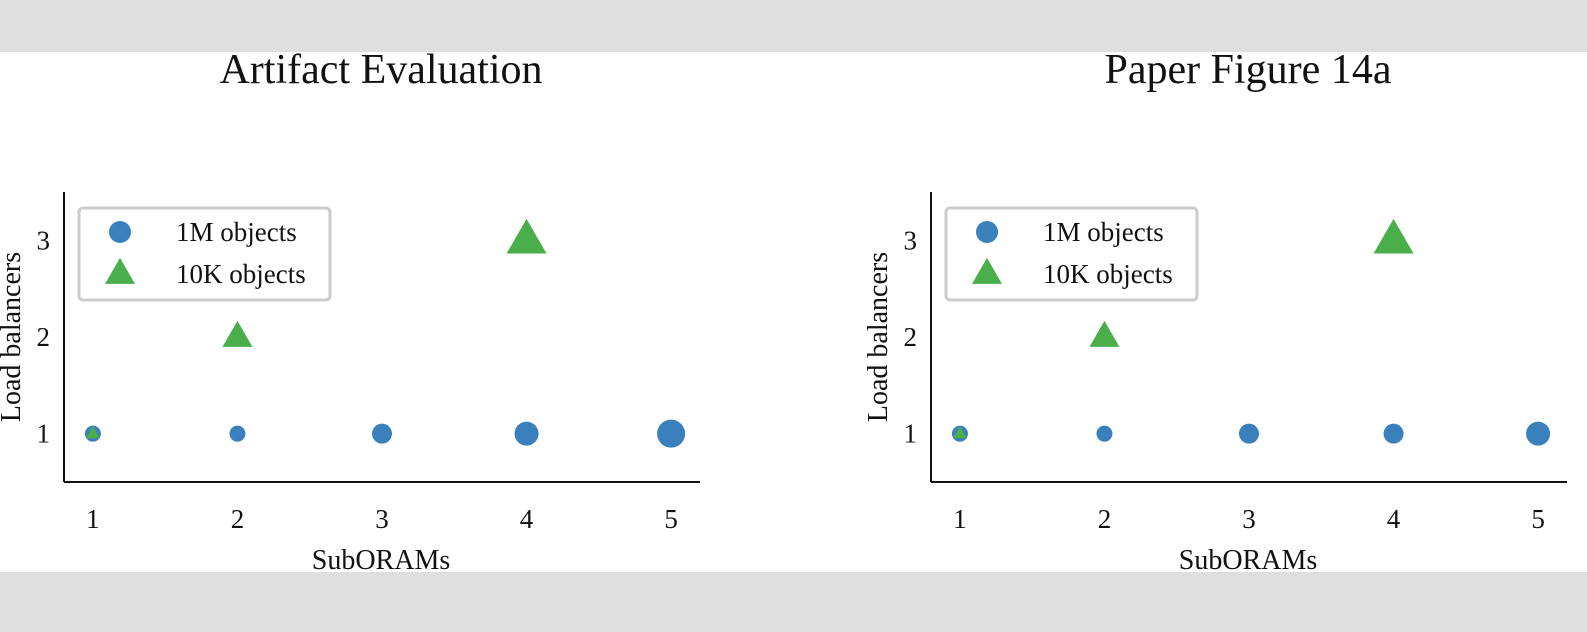  What do you see at coordinates (1248, 72) in the screenshot?
I see `chart-title: Paper Figure 14a` at bounding box center [1248, 72].